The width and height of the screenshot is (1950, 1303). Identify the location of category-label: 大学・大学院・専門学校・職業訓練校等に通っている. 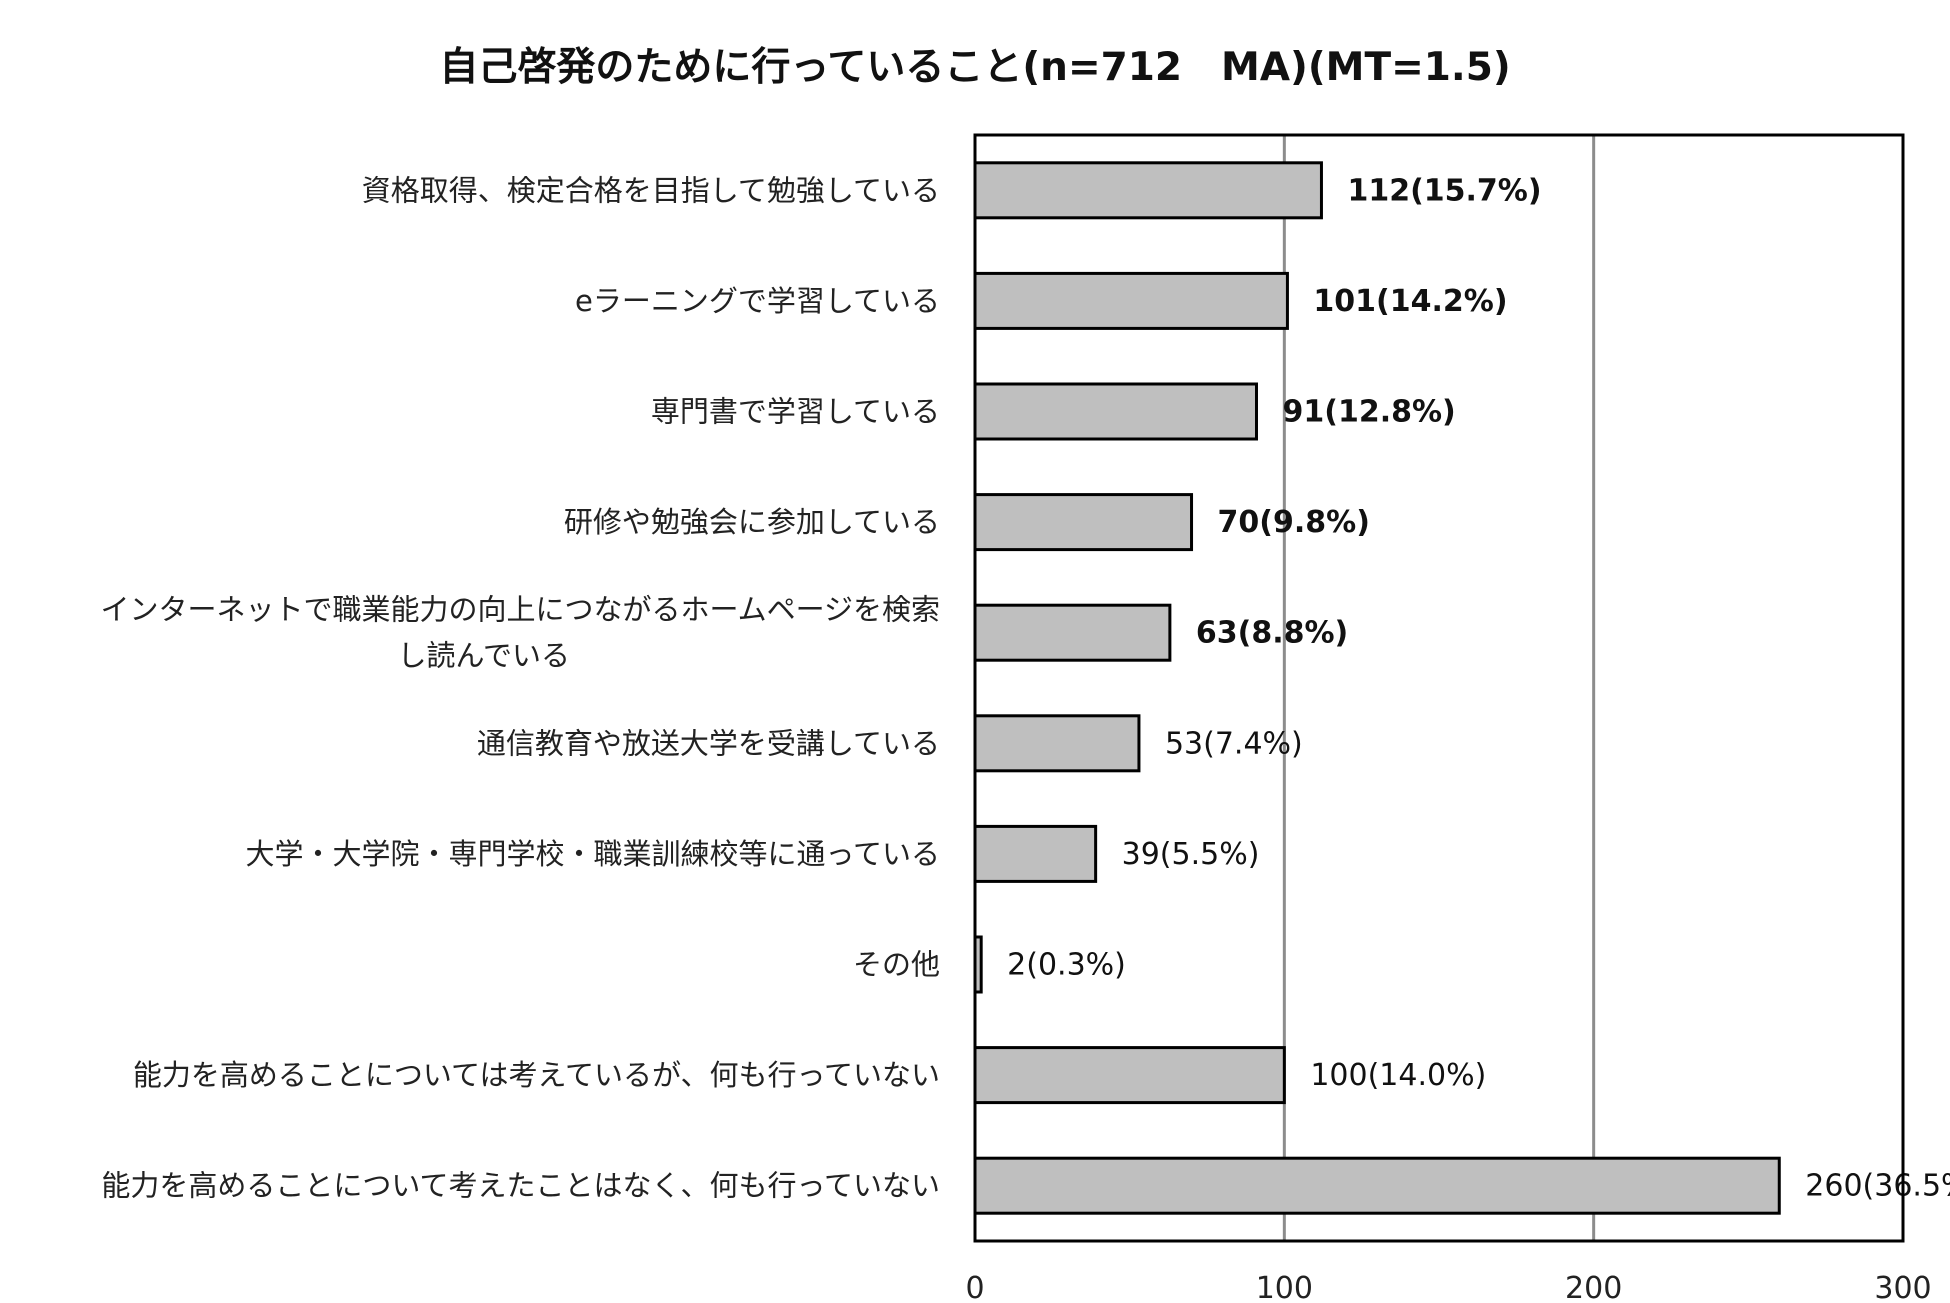
(592, 854).